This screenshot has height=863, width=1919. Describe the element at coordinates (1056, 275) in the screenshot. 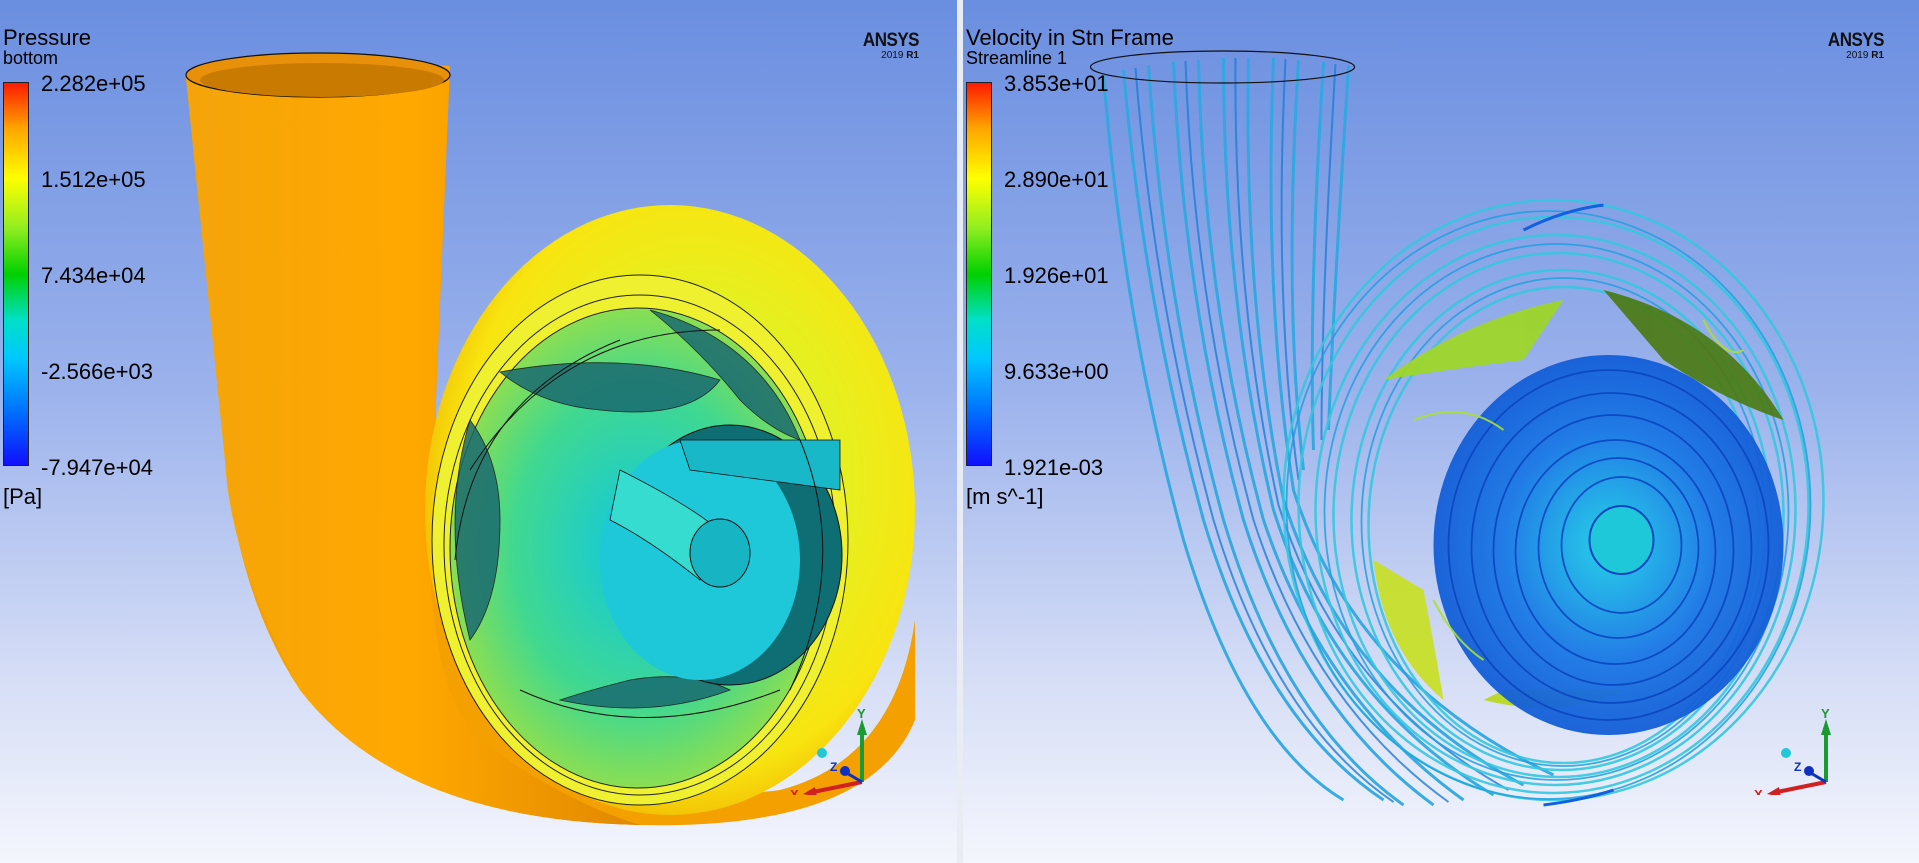

I see `legend-tick-3: 1.926e+01` at that location.